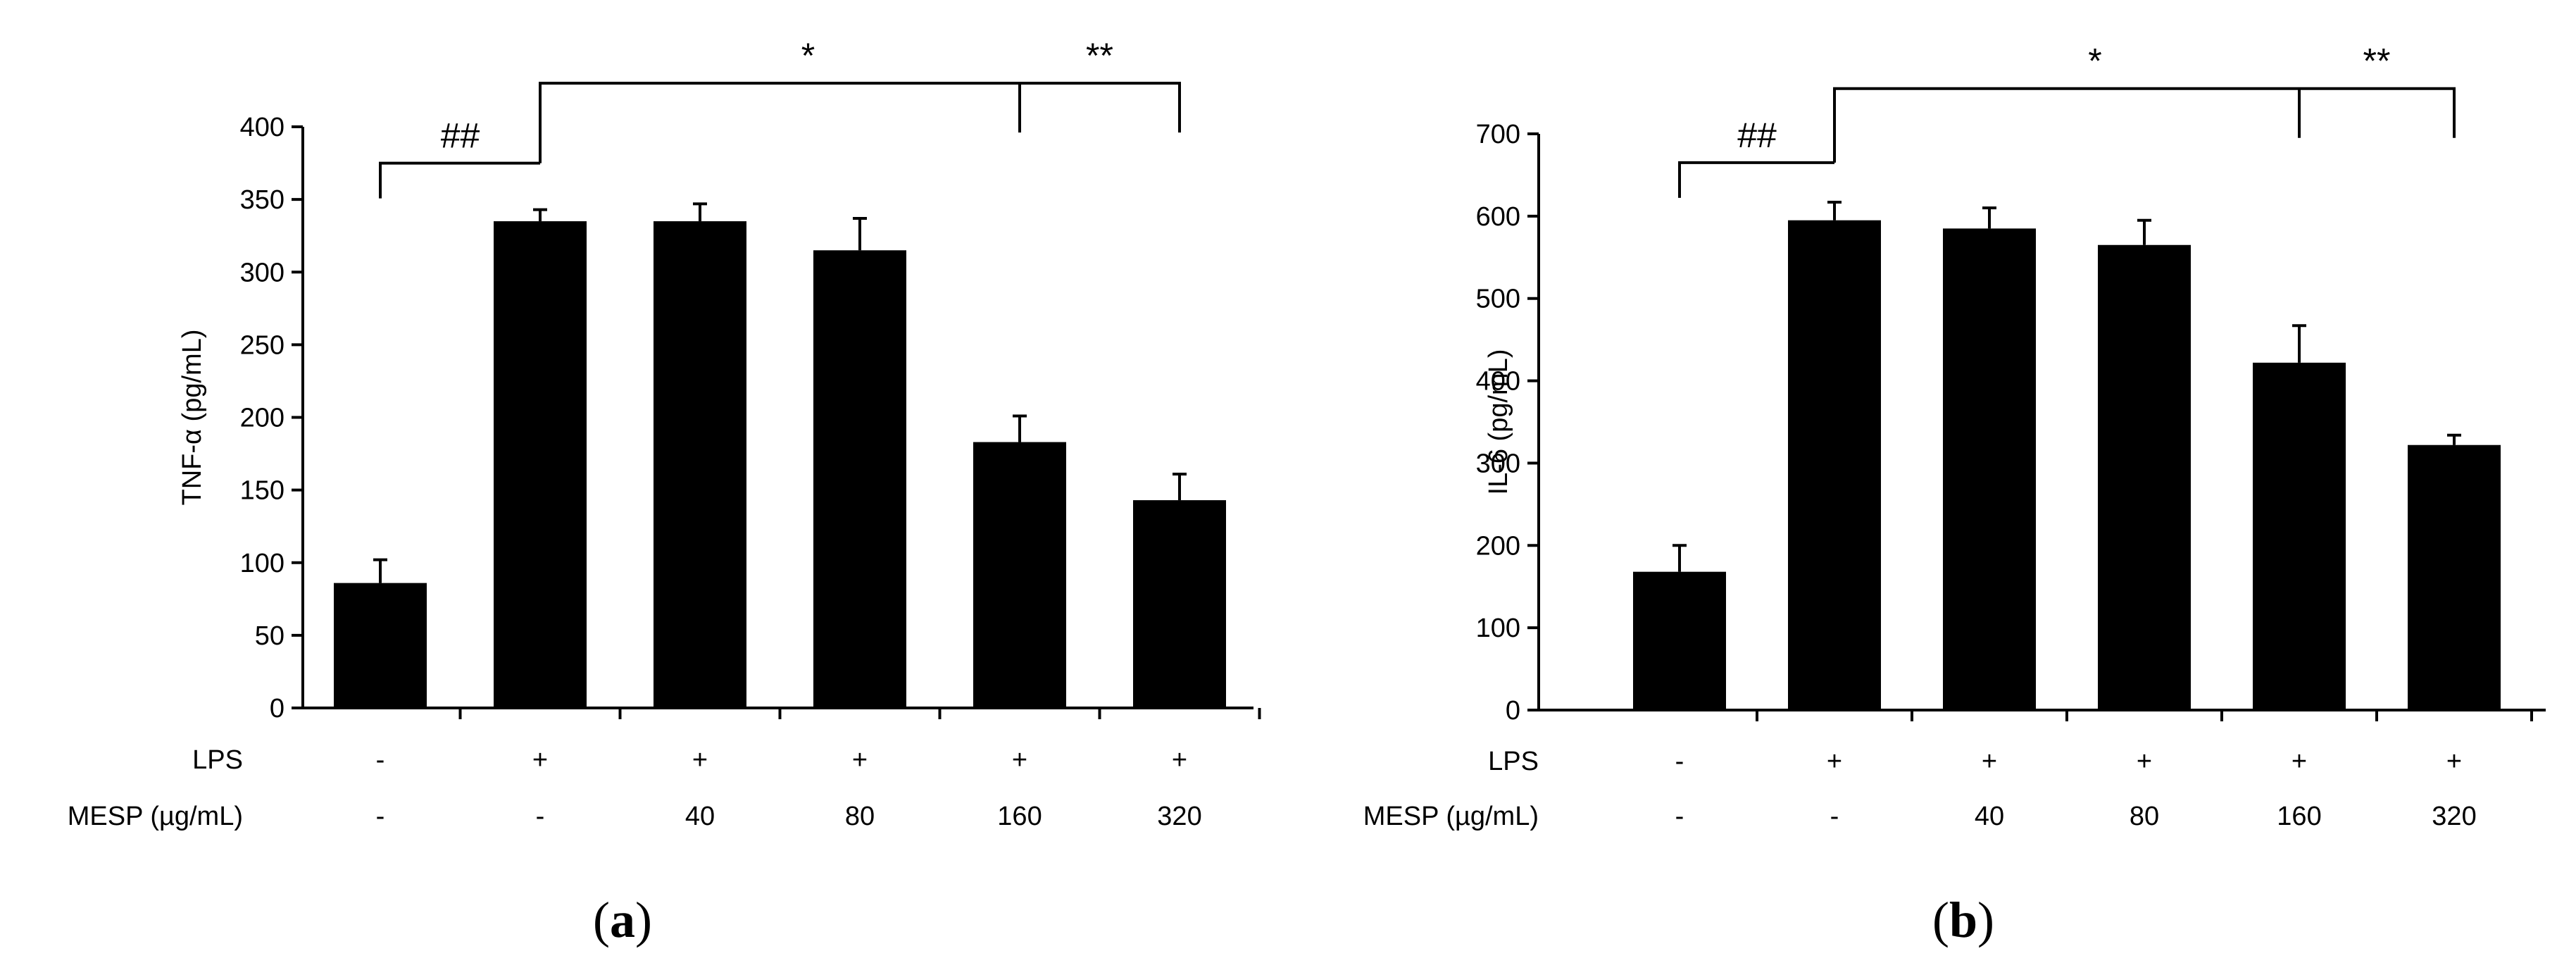 This screenshot has height=970, width=2576. What do you see at coordinates (192, 418) in the screenshot?
I see `y-axis-title: TNF-α (pg/mL)` at bounding box center [192, 418].